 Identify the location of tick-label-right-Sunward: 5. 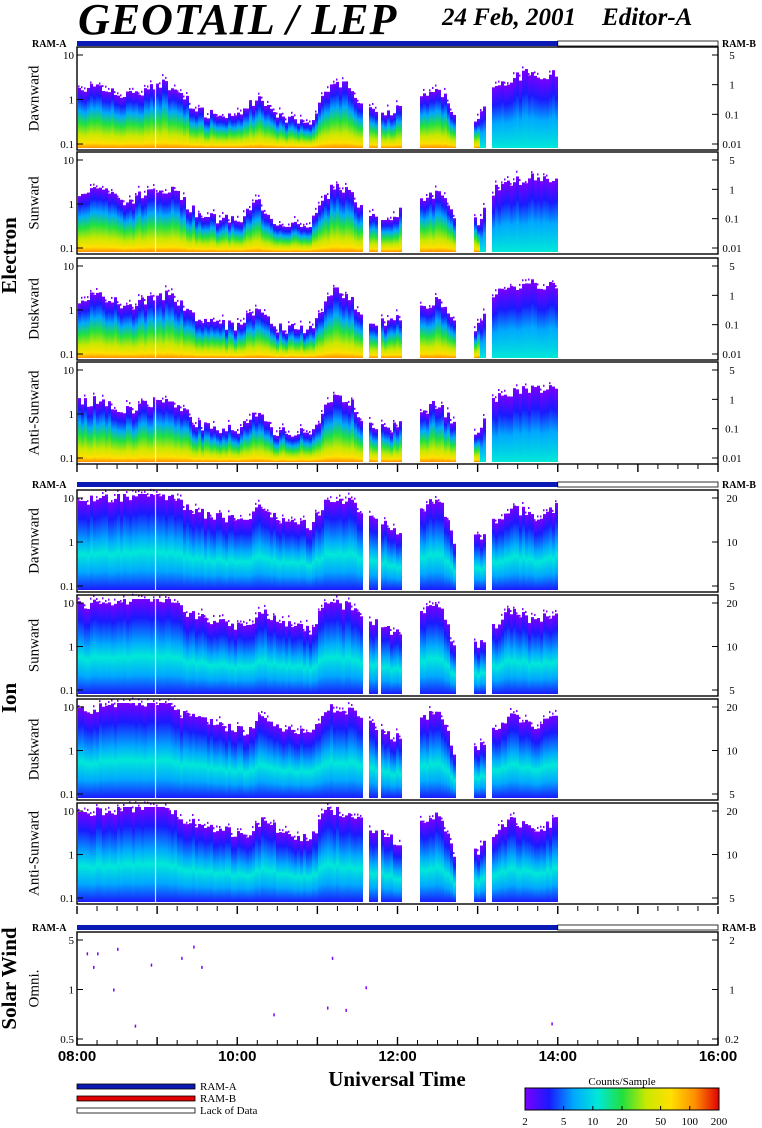
(732, 691).